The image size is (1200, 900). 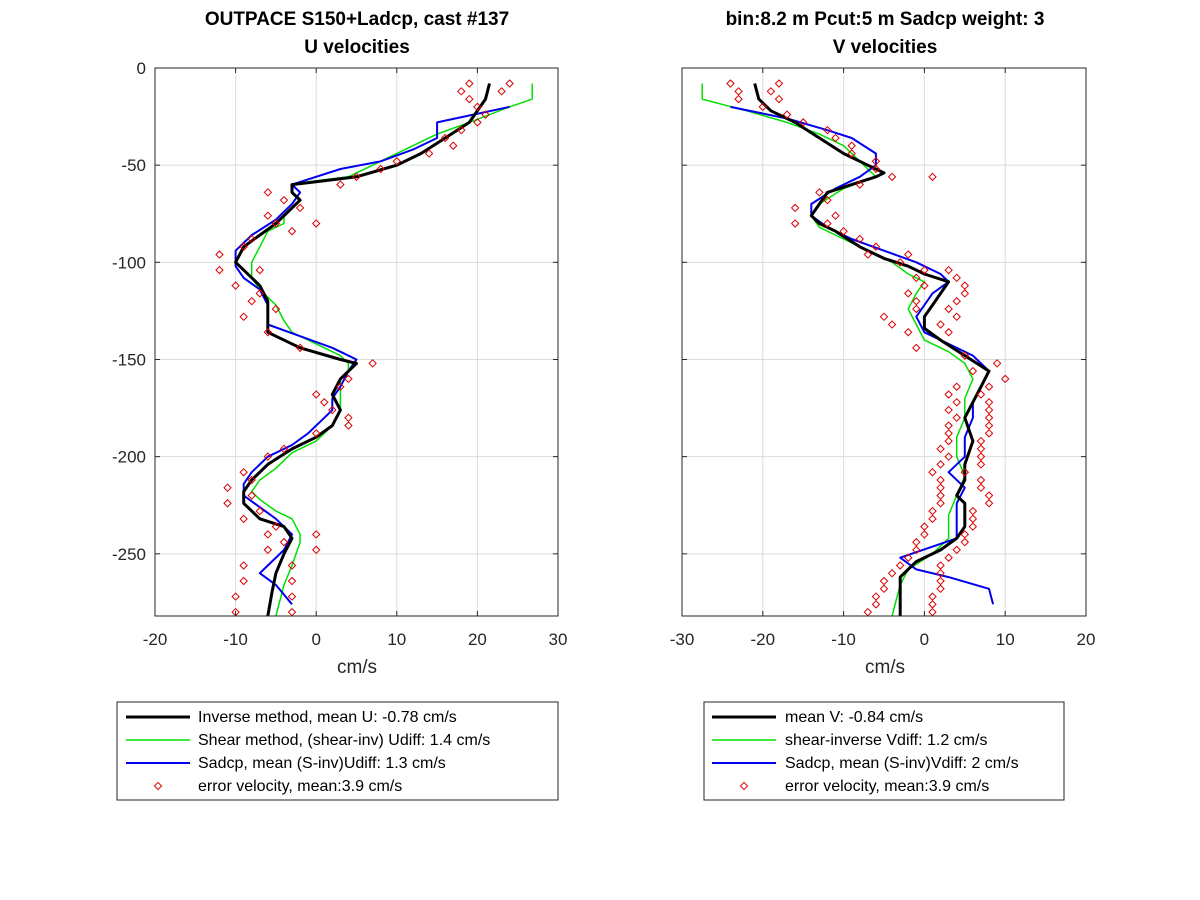 What do you see at coordinates (158, 786) in the screenshot?
I see `left-legend-marker-error` at bounding box center [158, 786].